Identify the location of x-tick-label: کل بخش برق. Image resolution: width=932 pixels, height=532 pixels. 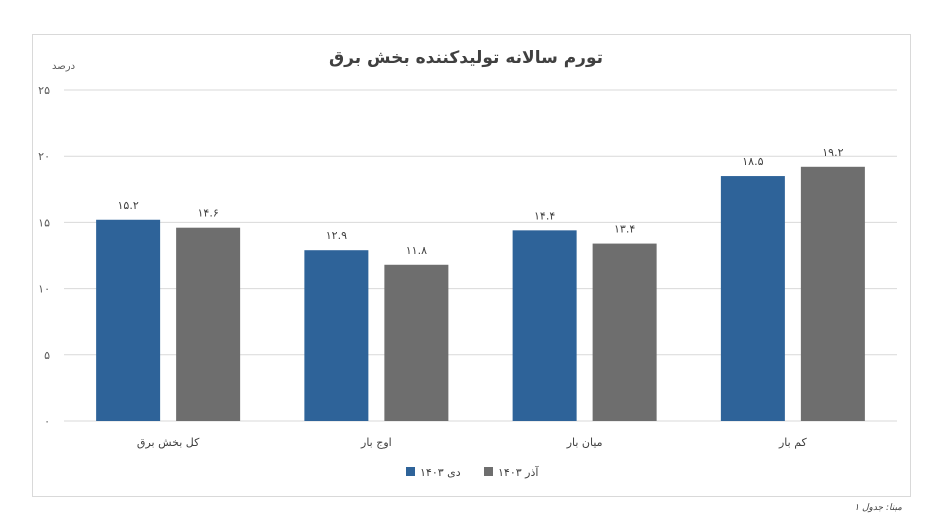
(168, 442).